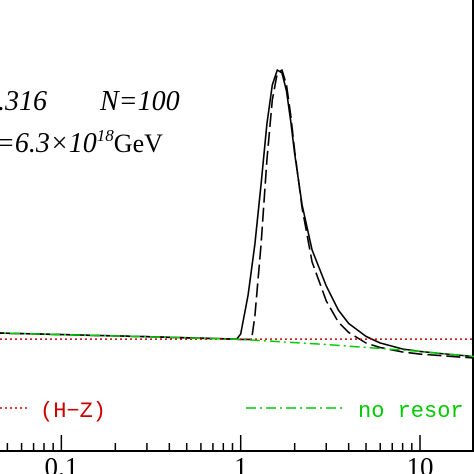  Describe the element at coordinates (139, 101) in the screenshot. I see `annotation-line1-b: N=100` at that location.